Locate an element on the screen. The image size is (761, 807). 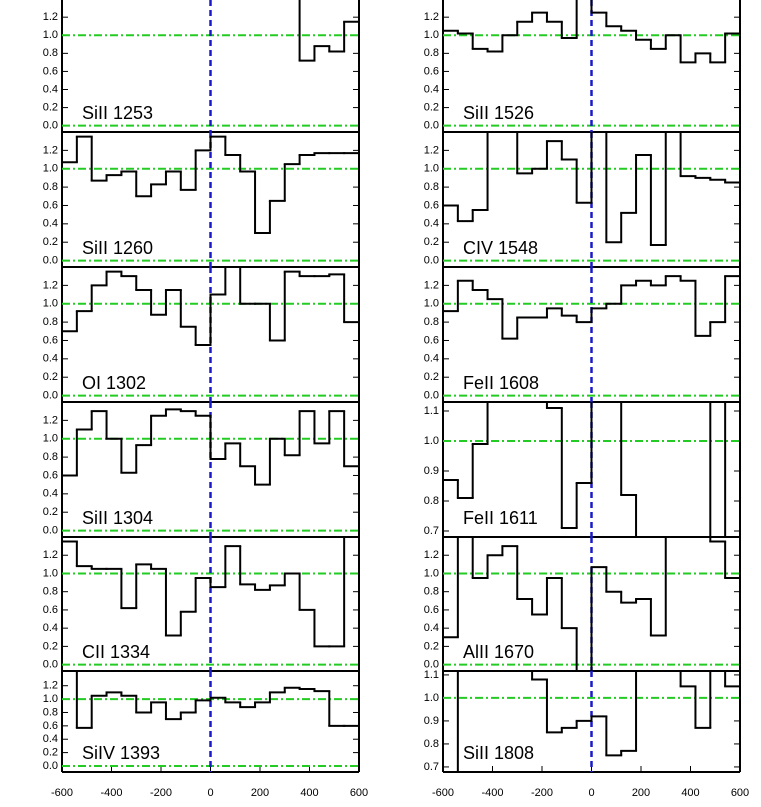
panel: 0.0 0.2 0.4 0.6 0.8 1.0 1.2 SiII 1526 is located at coordinates (582, 66).